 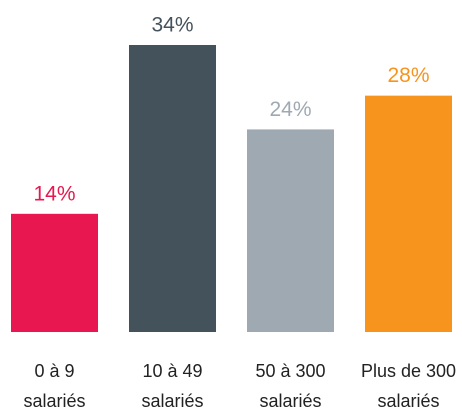 What do you see at coordinates (408, 386) in the screenshot?
I see `x-tick-label: Plus de 300 salariés` at bounding box center [408, 386].